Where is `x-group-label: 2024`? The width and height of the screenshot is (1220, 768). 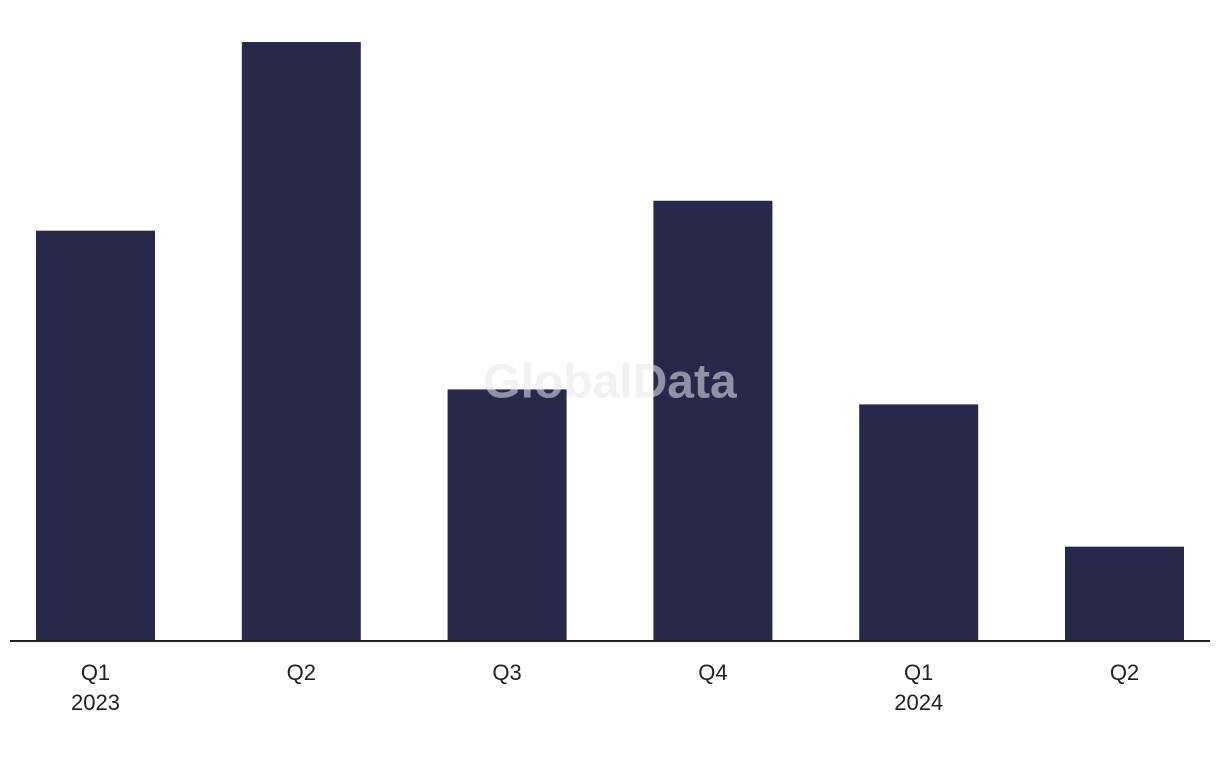 x-group-label: 2024 is located at coordinates (918, 702).